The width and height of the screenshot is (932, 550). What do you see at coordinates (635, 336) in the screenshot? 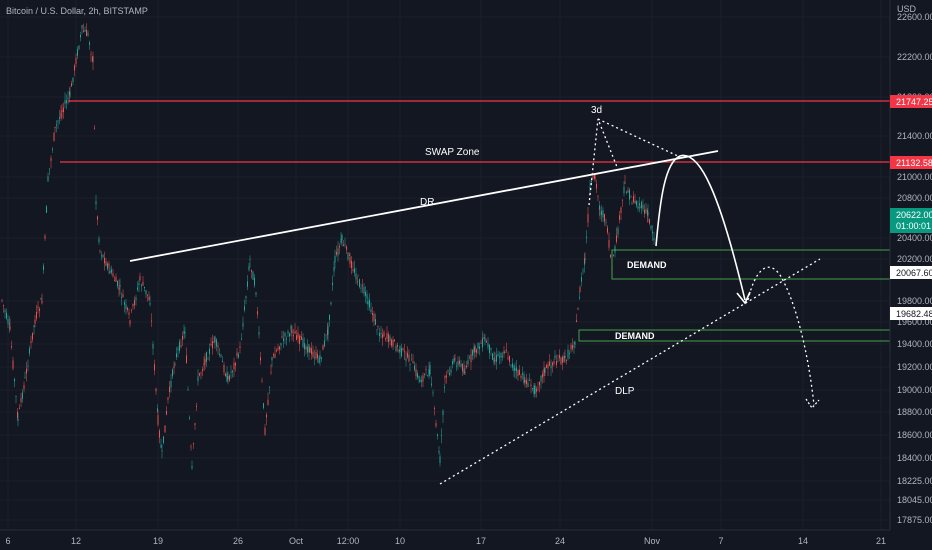
I see `demand-lower-label: DEMAND` at bounding box center [635, 336].